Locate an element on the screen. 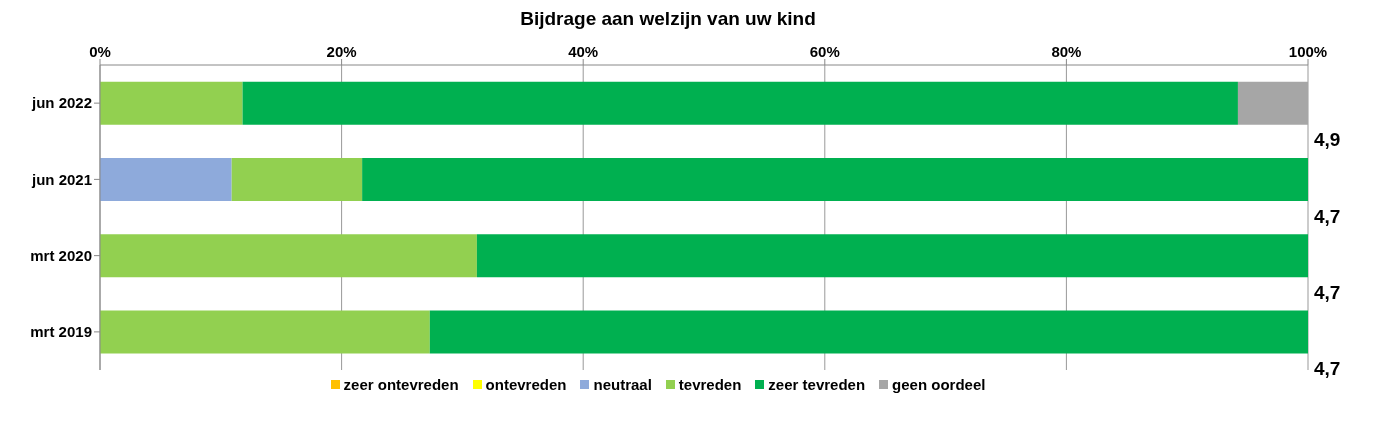 The image size is (1378, 421). legend-label: neutraal is located at coordinates (622, 384).